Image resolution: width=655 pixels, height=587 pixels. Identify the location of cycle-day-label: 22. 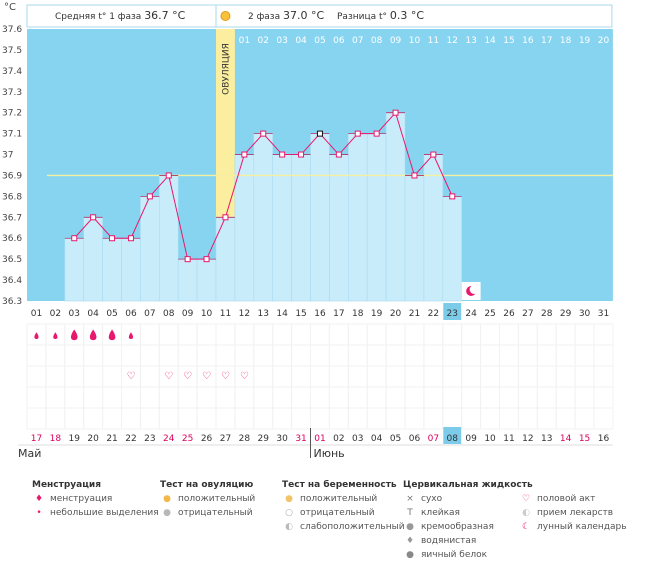
(433, 314).